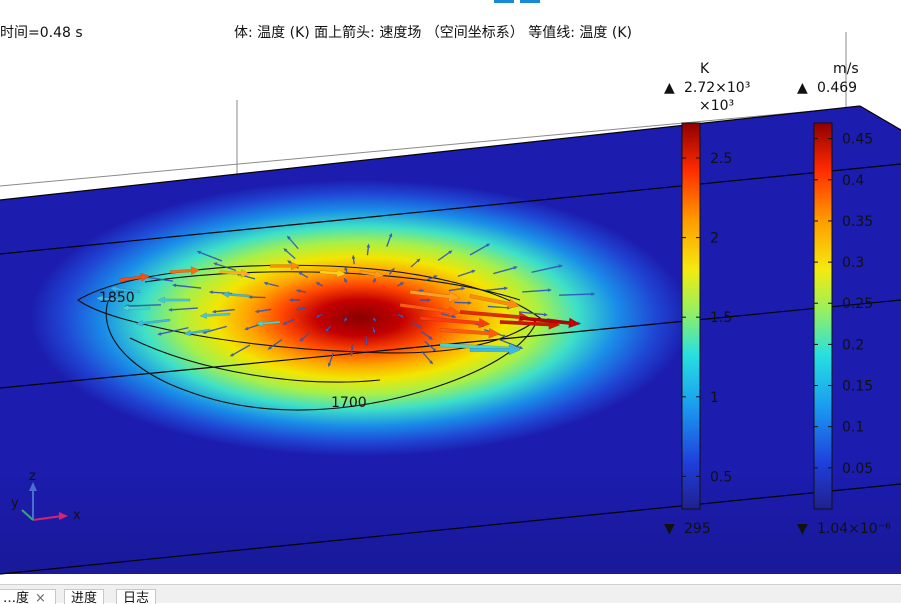  I want to click on colorbar-temperature-tick-label: 0.5, so click(721, 477).